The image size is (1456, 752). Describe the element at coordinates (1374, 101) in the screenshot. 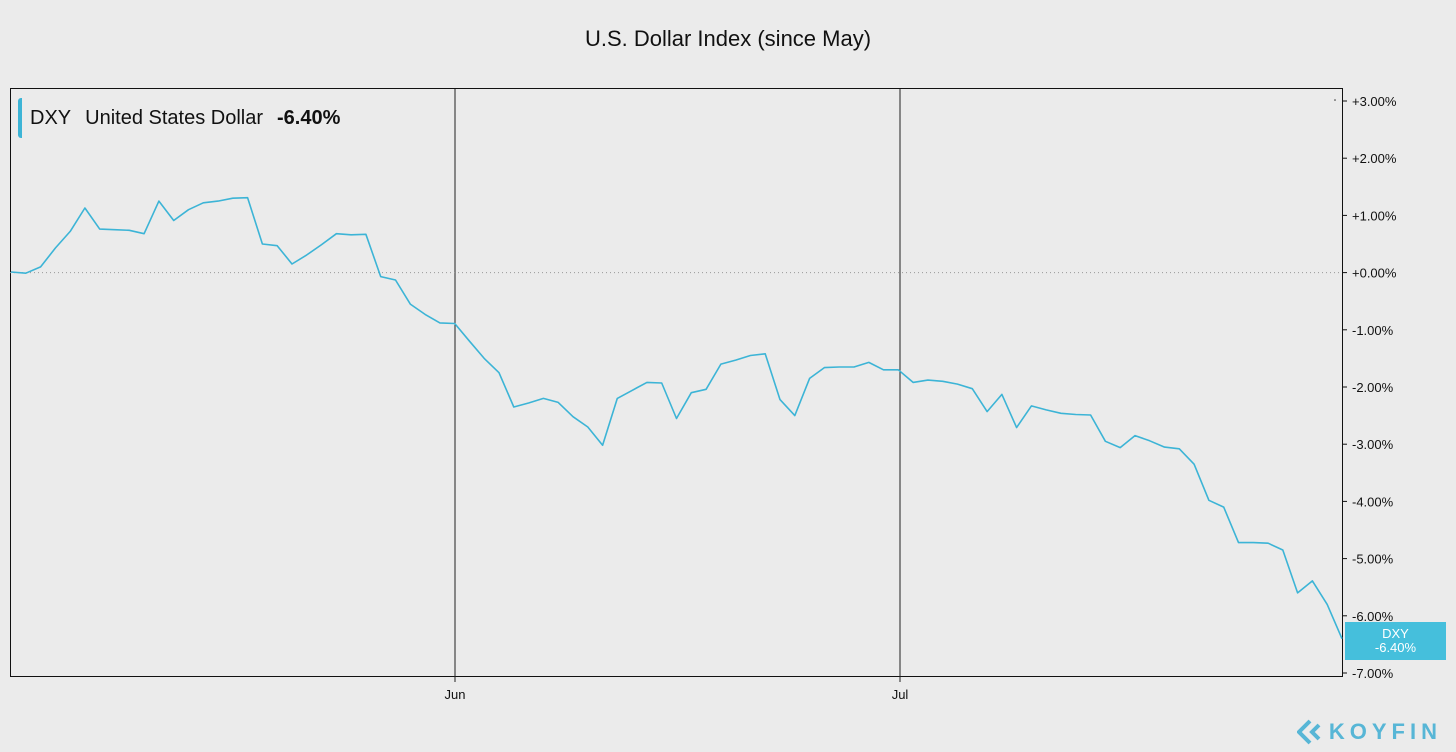

I see `y-tick-label: +3.00%` at that location.